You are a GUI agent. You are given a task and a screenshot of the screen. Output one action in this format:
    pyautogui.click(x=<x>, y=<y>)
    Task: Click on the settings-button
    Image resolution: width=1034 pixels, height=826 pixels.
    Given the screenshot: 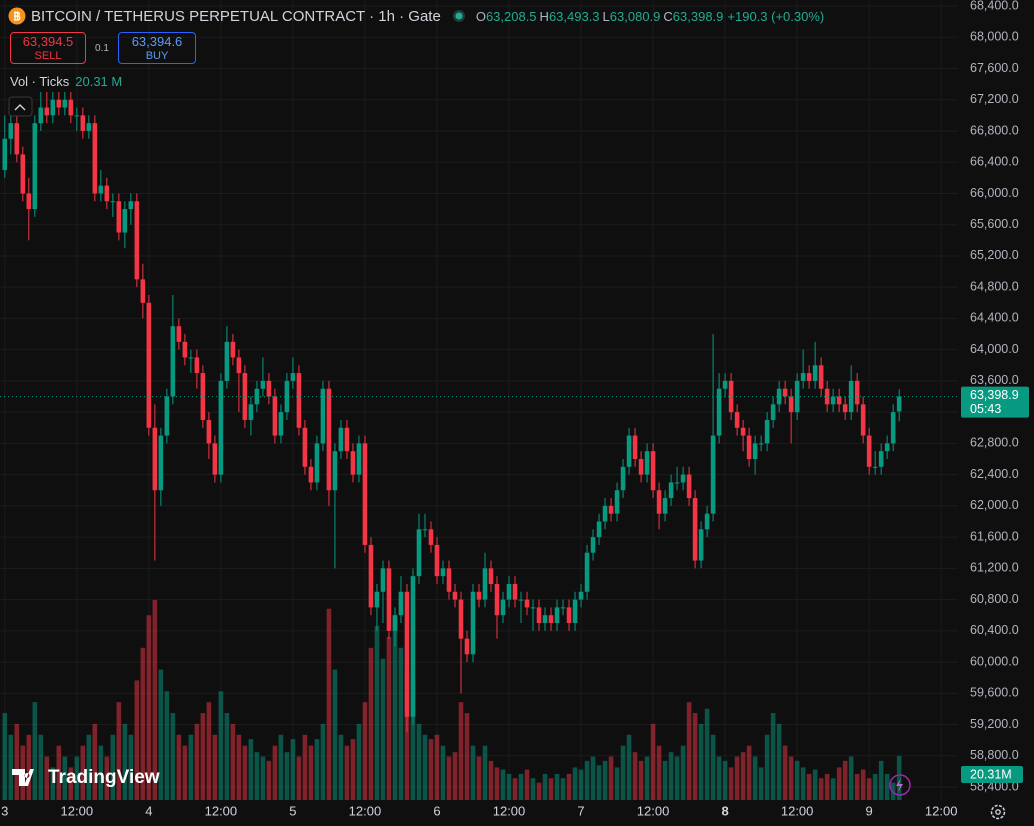 What is the action you would take?
    pyautogui.click(x=998, y=812)
    